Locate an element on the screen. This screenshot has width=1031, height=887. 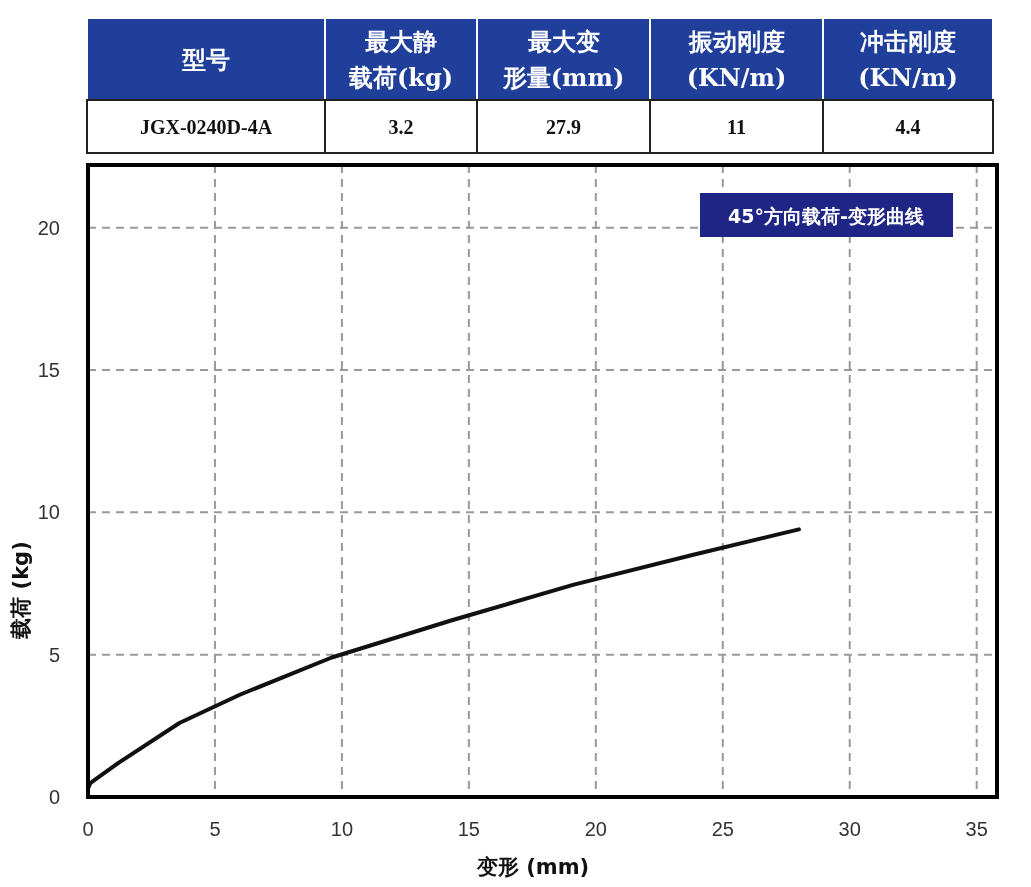
x-axis-title: 变形 (mm) is located at coordinates (532, 867).